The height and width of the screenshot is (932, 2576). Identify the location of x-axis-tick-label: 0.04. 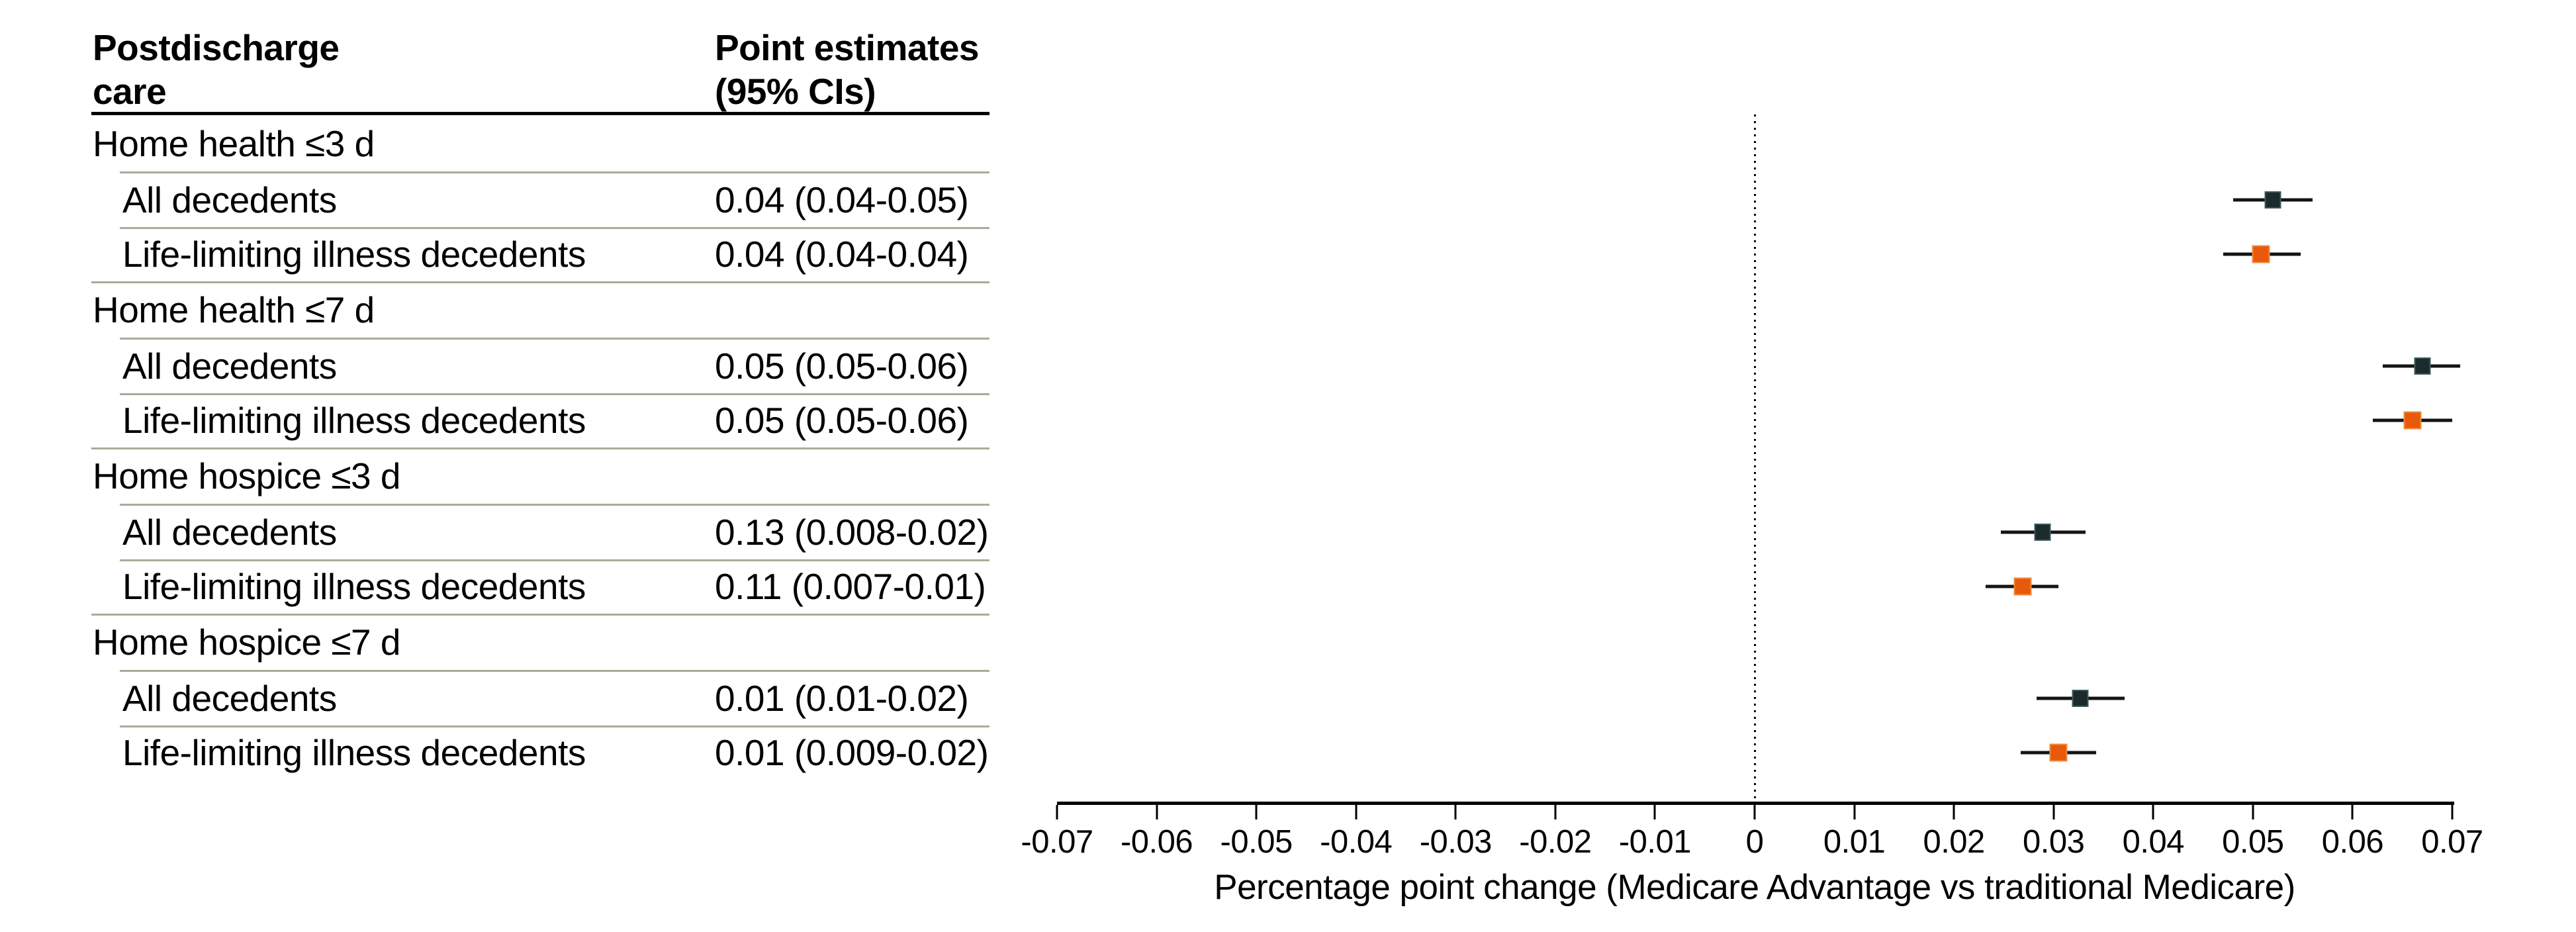
(2153, 842).